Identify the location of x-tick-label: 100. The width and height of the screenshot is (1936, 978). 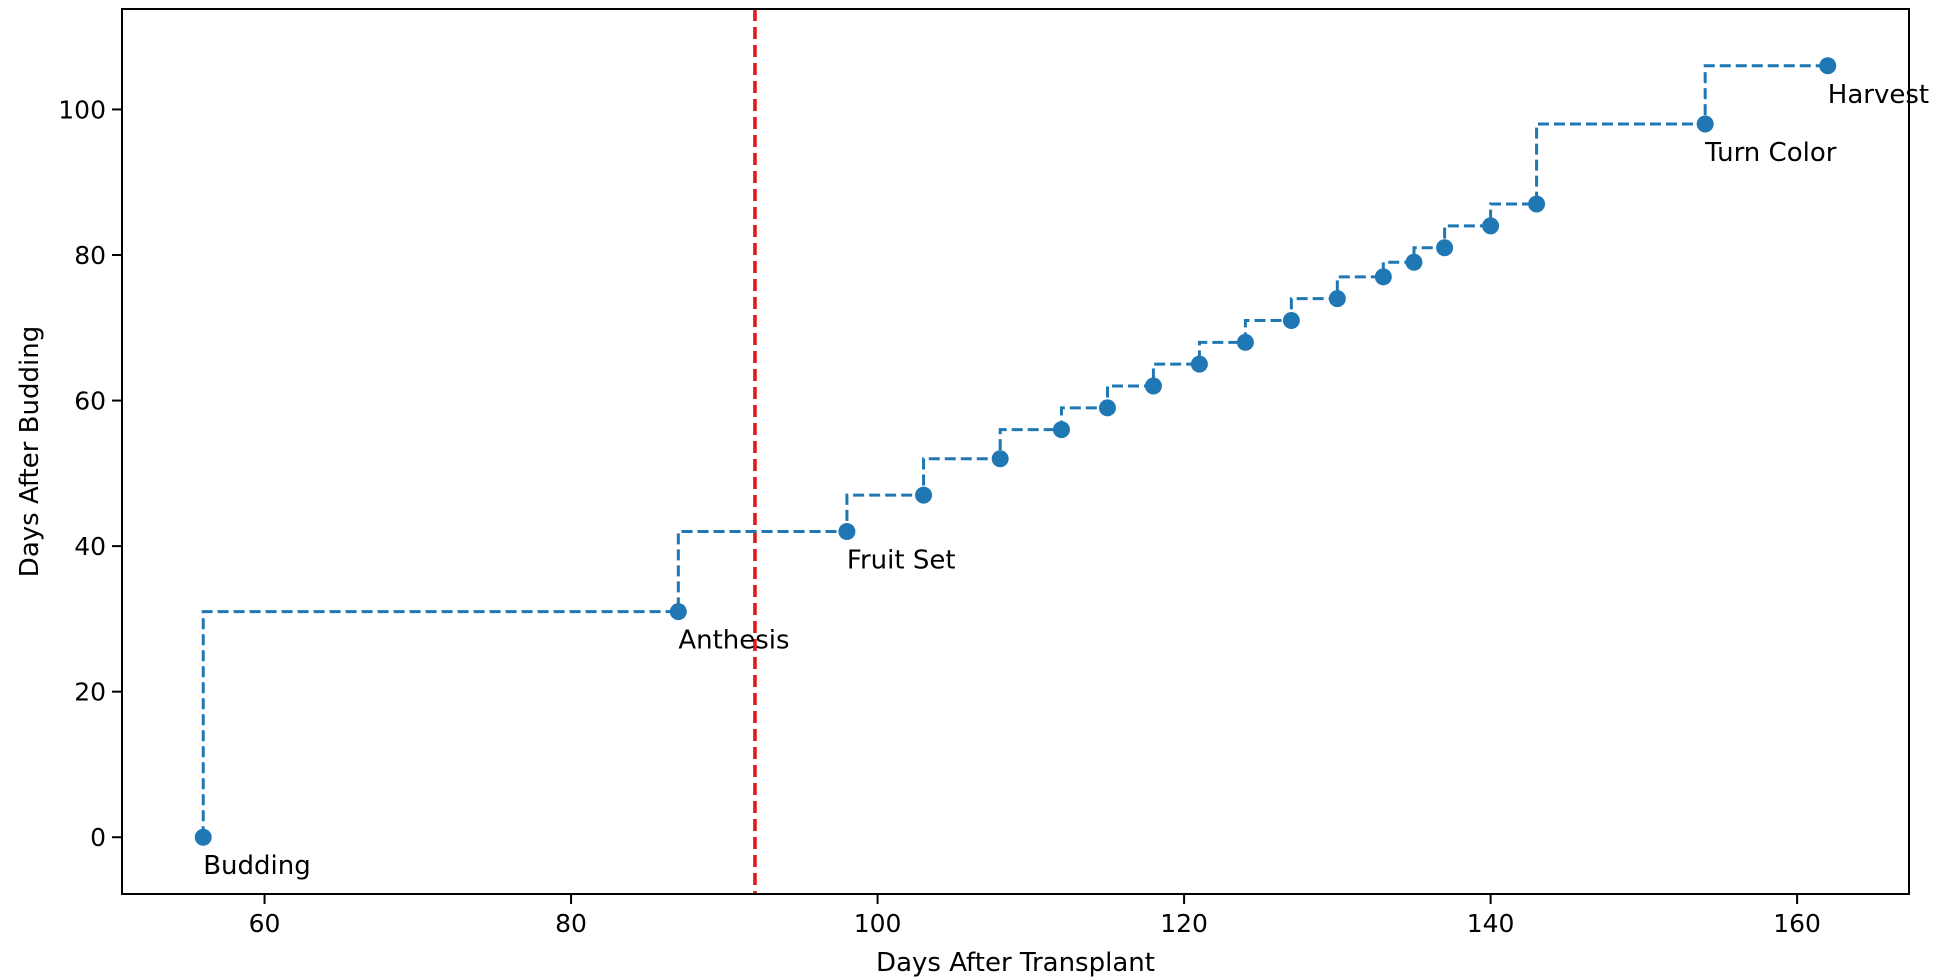
(878, 923).